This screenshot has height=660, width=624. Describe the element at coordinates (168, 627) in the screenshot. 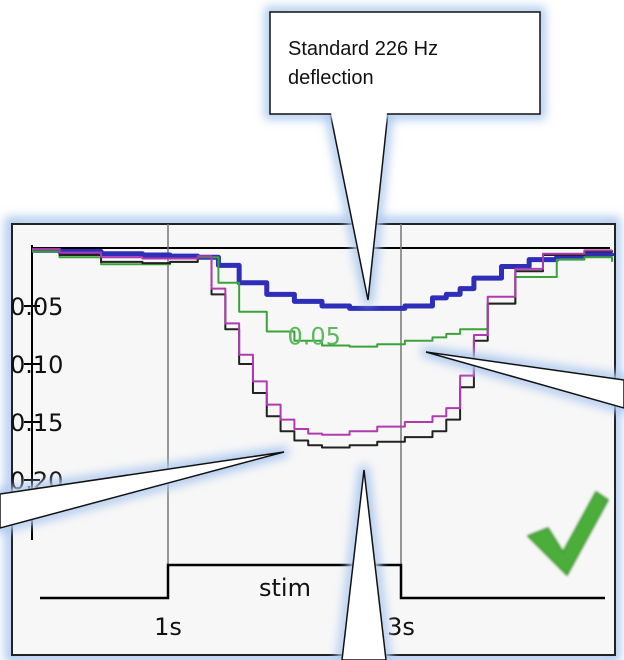

I see `x-tick-label: 1s` at that location.